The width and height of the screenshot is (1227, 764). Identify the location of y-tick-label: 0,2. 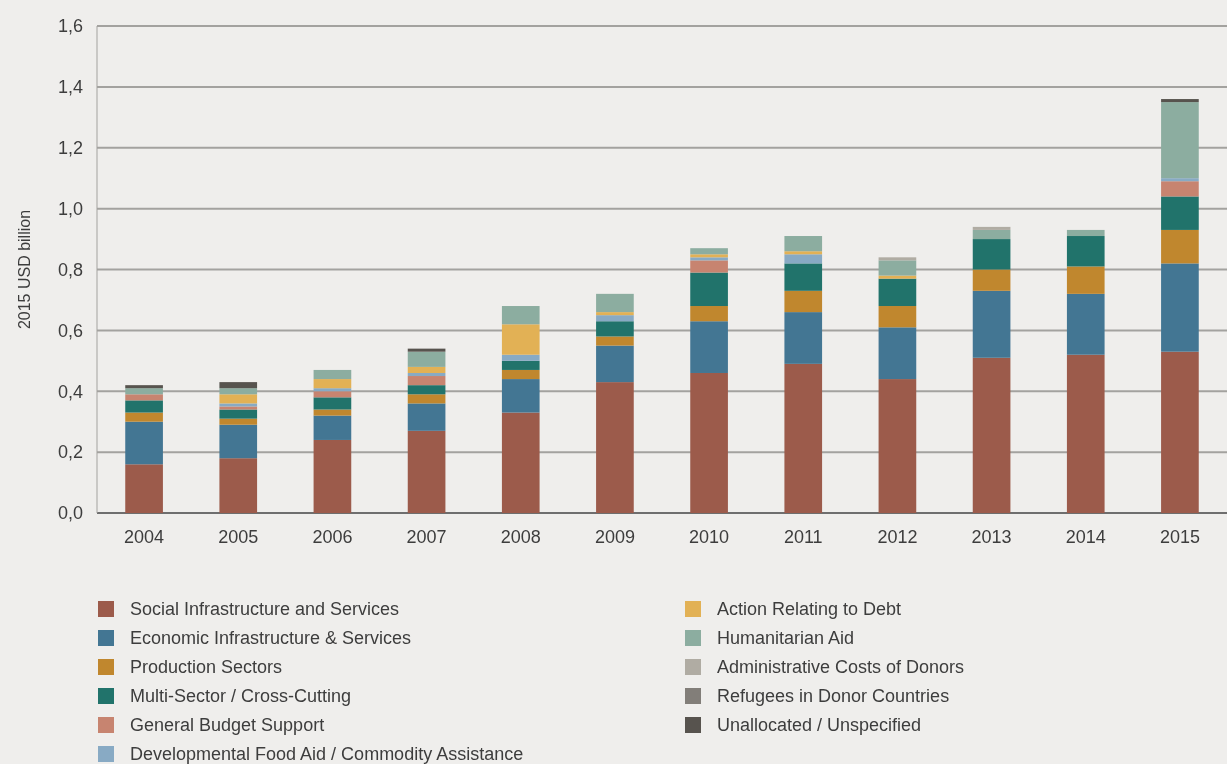
(70, 452).